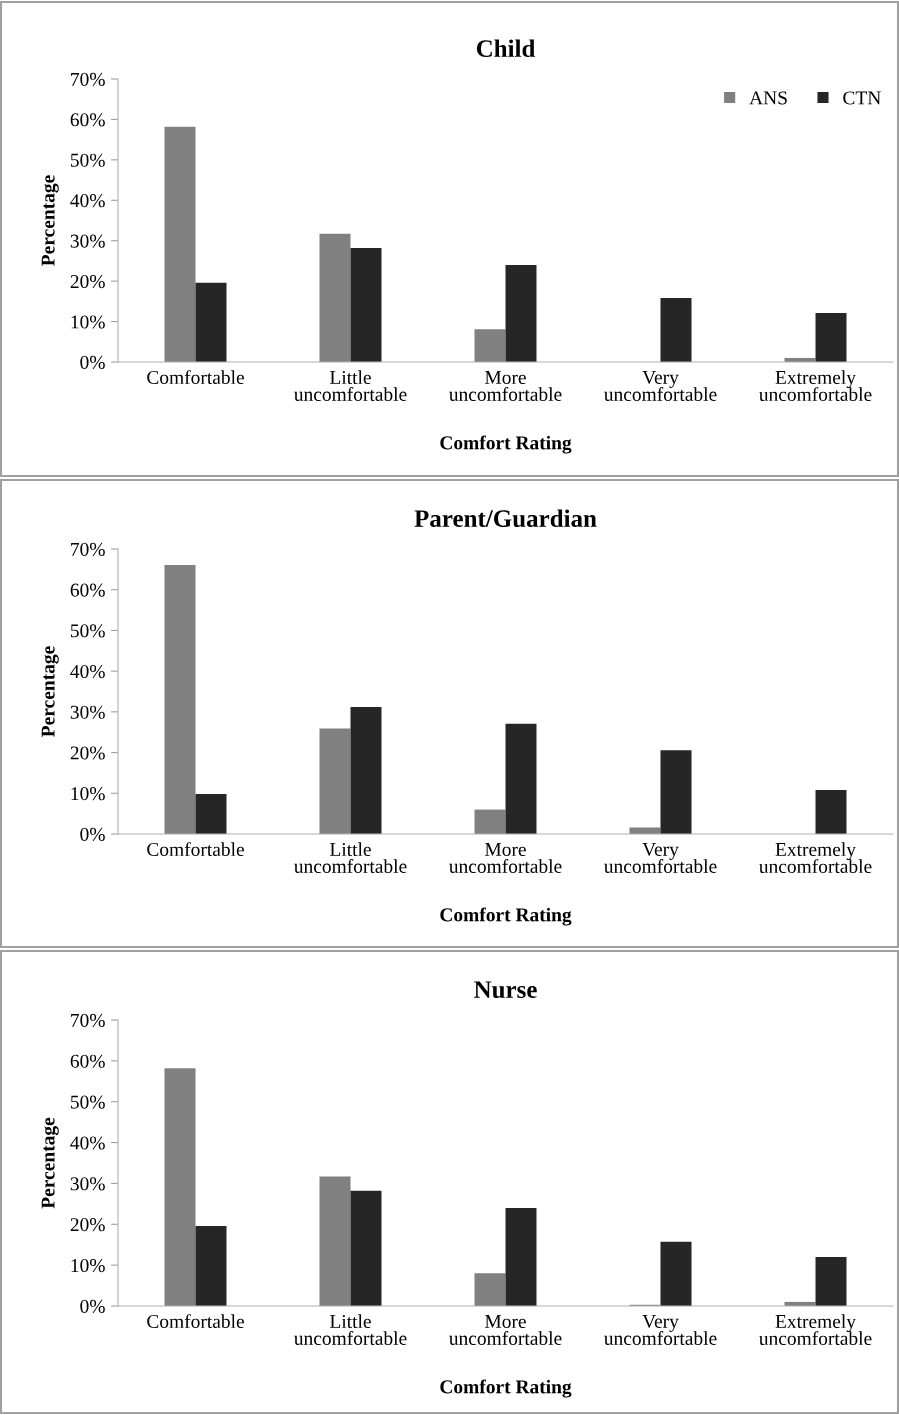 This screenshot has width=899, height=1415. Describe the element at coordinates (862, 98) in the screenshot. I see `legend-label: CTN` at that location.